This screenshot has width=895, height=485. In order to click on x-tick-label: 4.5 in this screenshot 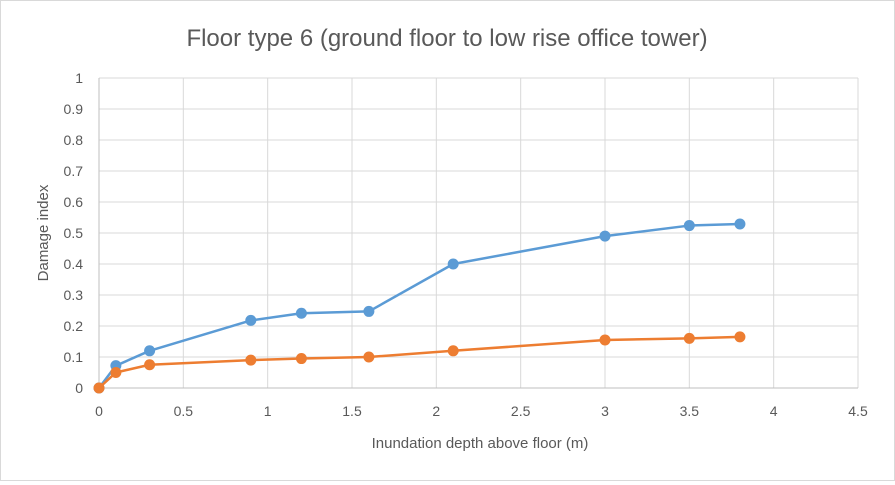, I will do `click(858, 411)`.